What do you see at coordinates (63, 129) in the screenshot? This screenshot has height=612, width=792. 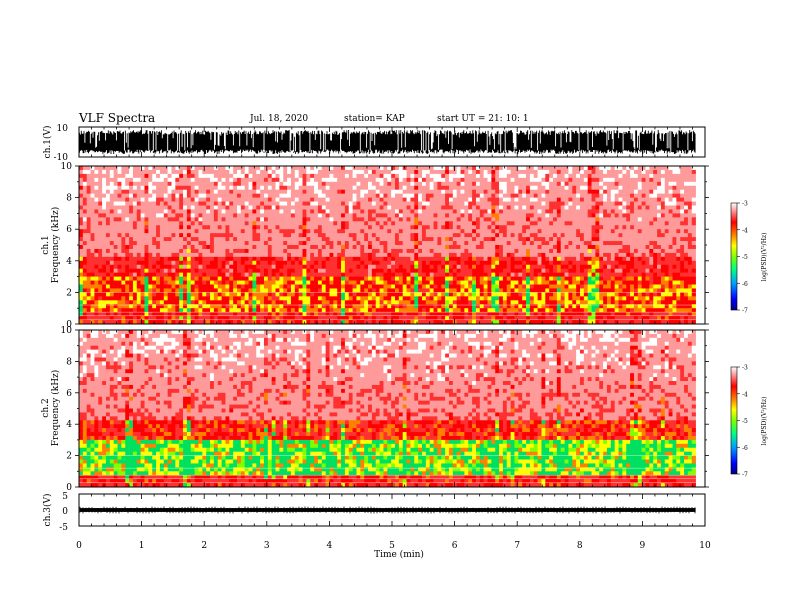 I see `ch1-ytick-top: 10` at bounding box center [63, 129].